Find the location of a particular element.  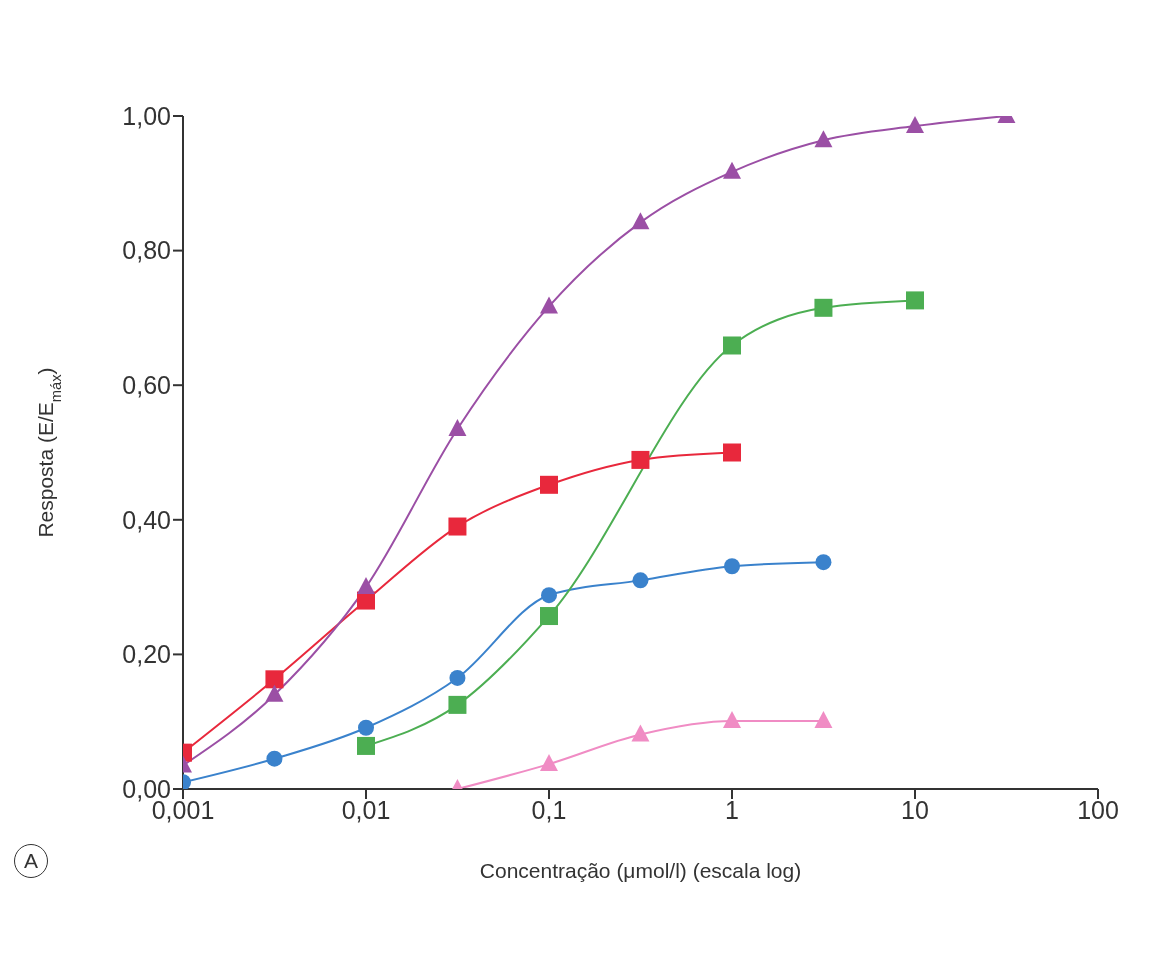

y-tick-label: 1,00 is located at coordinates (146, 115).